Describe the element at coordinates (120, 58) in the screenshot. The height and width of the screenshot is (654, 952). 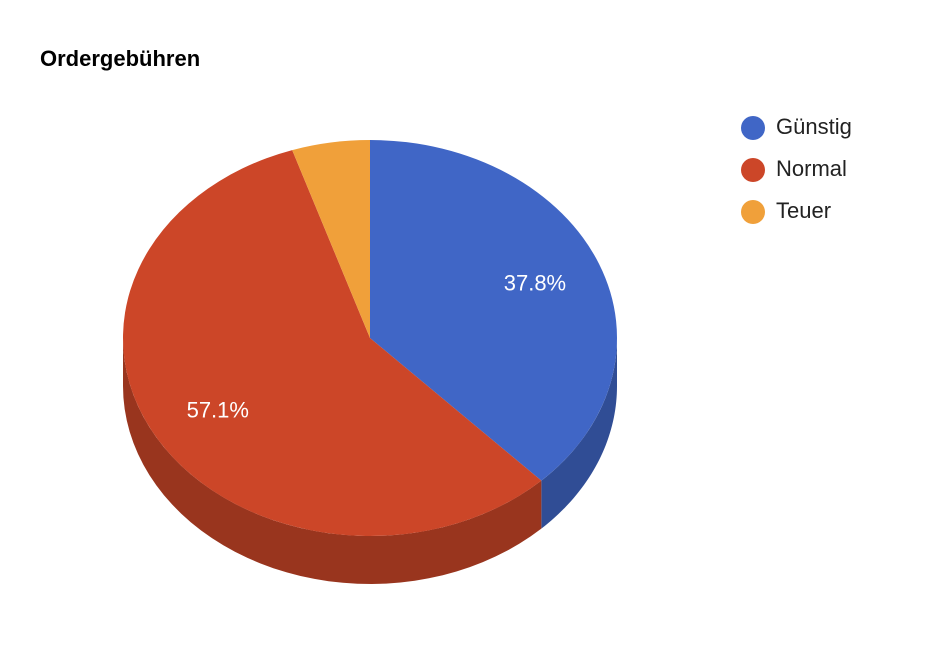
I see `chart-title: Ordergebühren` at that location.